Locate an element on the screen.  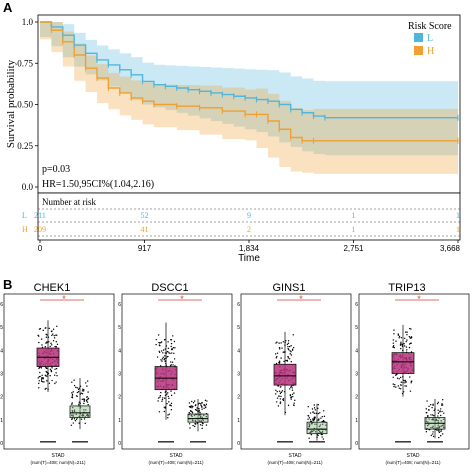
boxplot-ytick-label: 5 is located at coordinates (1, 328).